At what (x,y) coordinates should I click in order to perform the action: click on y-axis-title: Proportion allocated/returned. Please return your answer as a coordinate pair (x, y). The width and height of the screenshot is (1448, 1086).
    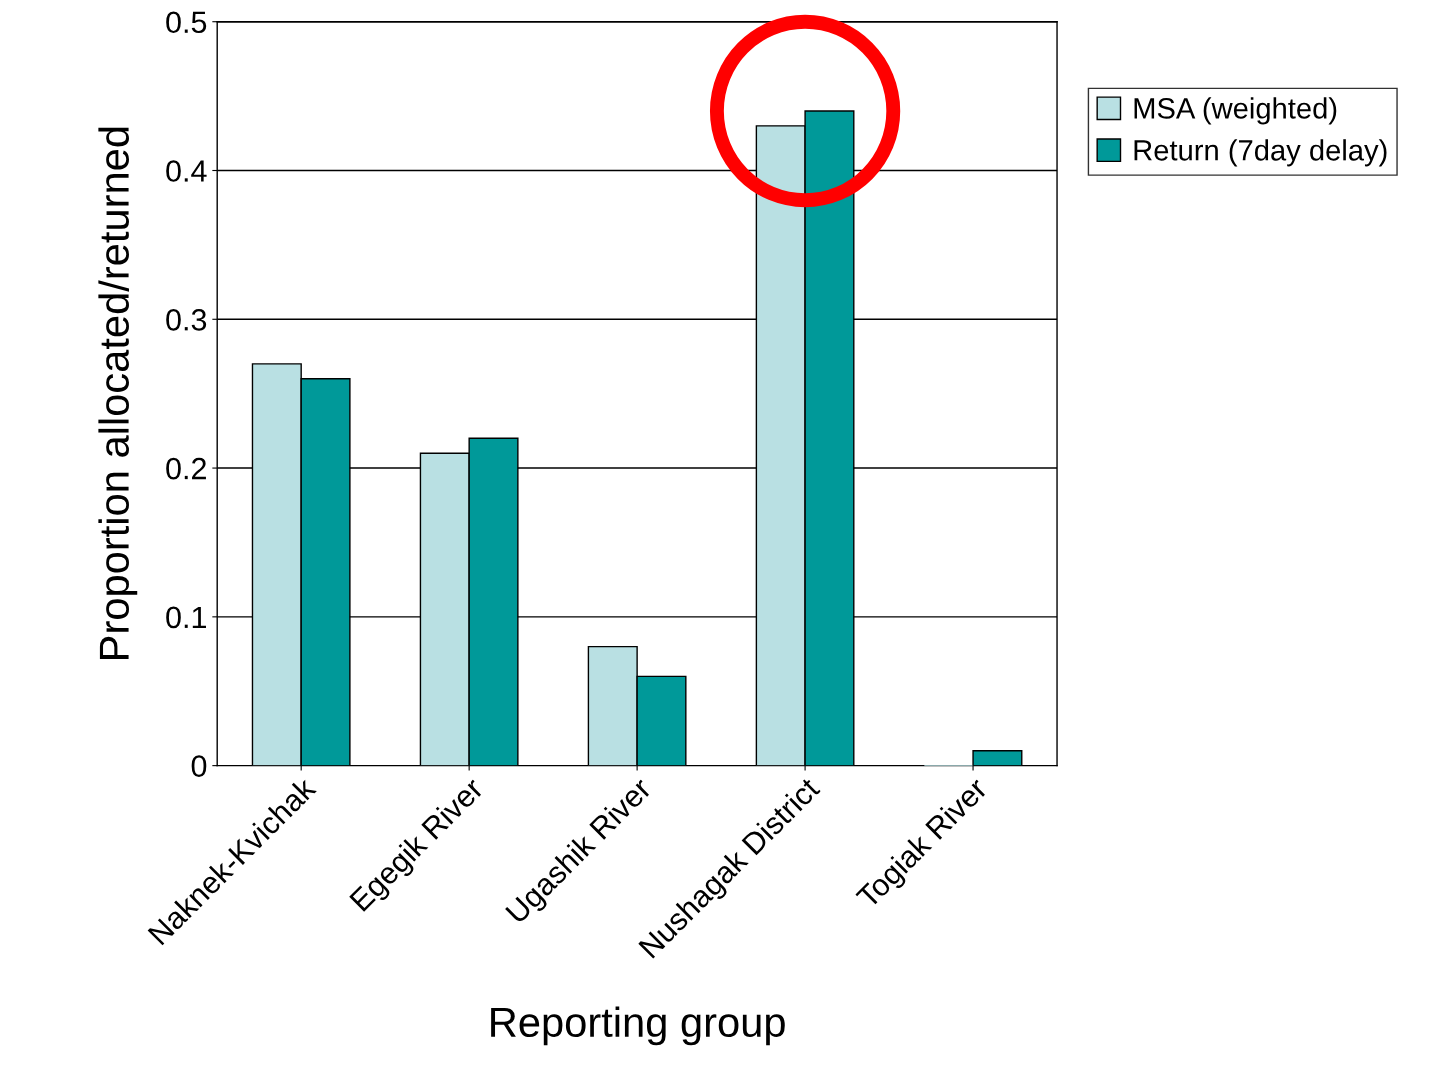
    Looking at the image, I should click on (118, 393).